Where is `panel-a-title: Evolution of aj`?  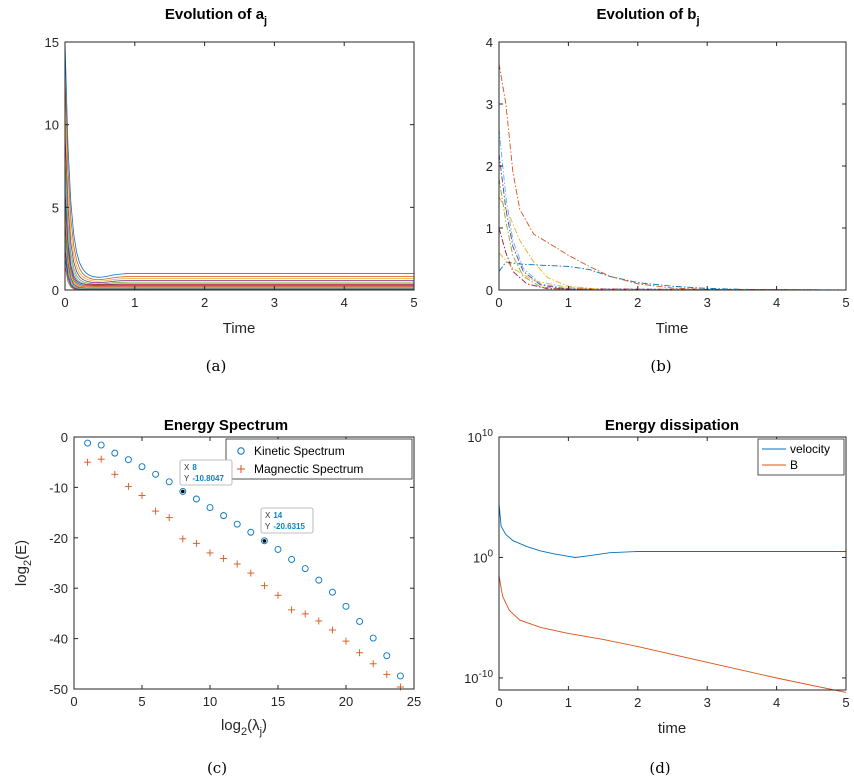 panel-a-title: Evolution of aj is located at coordinates (216, 16).